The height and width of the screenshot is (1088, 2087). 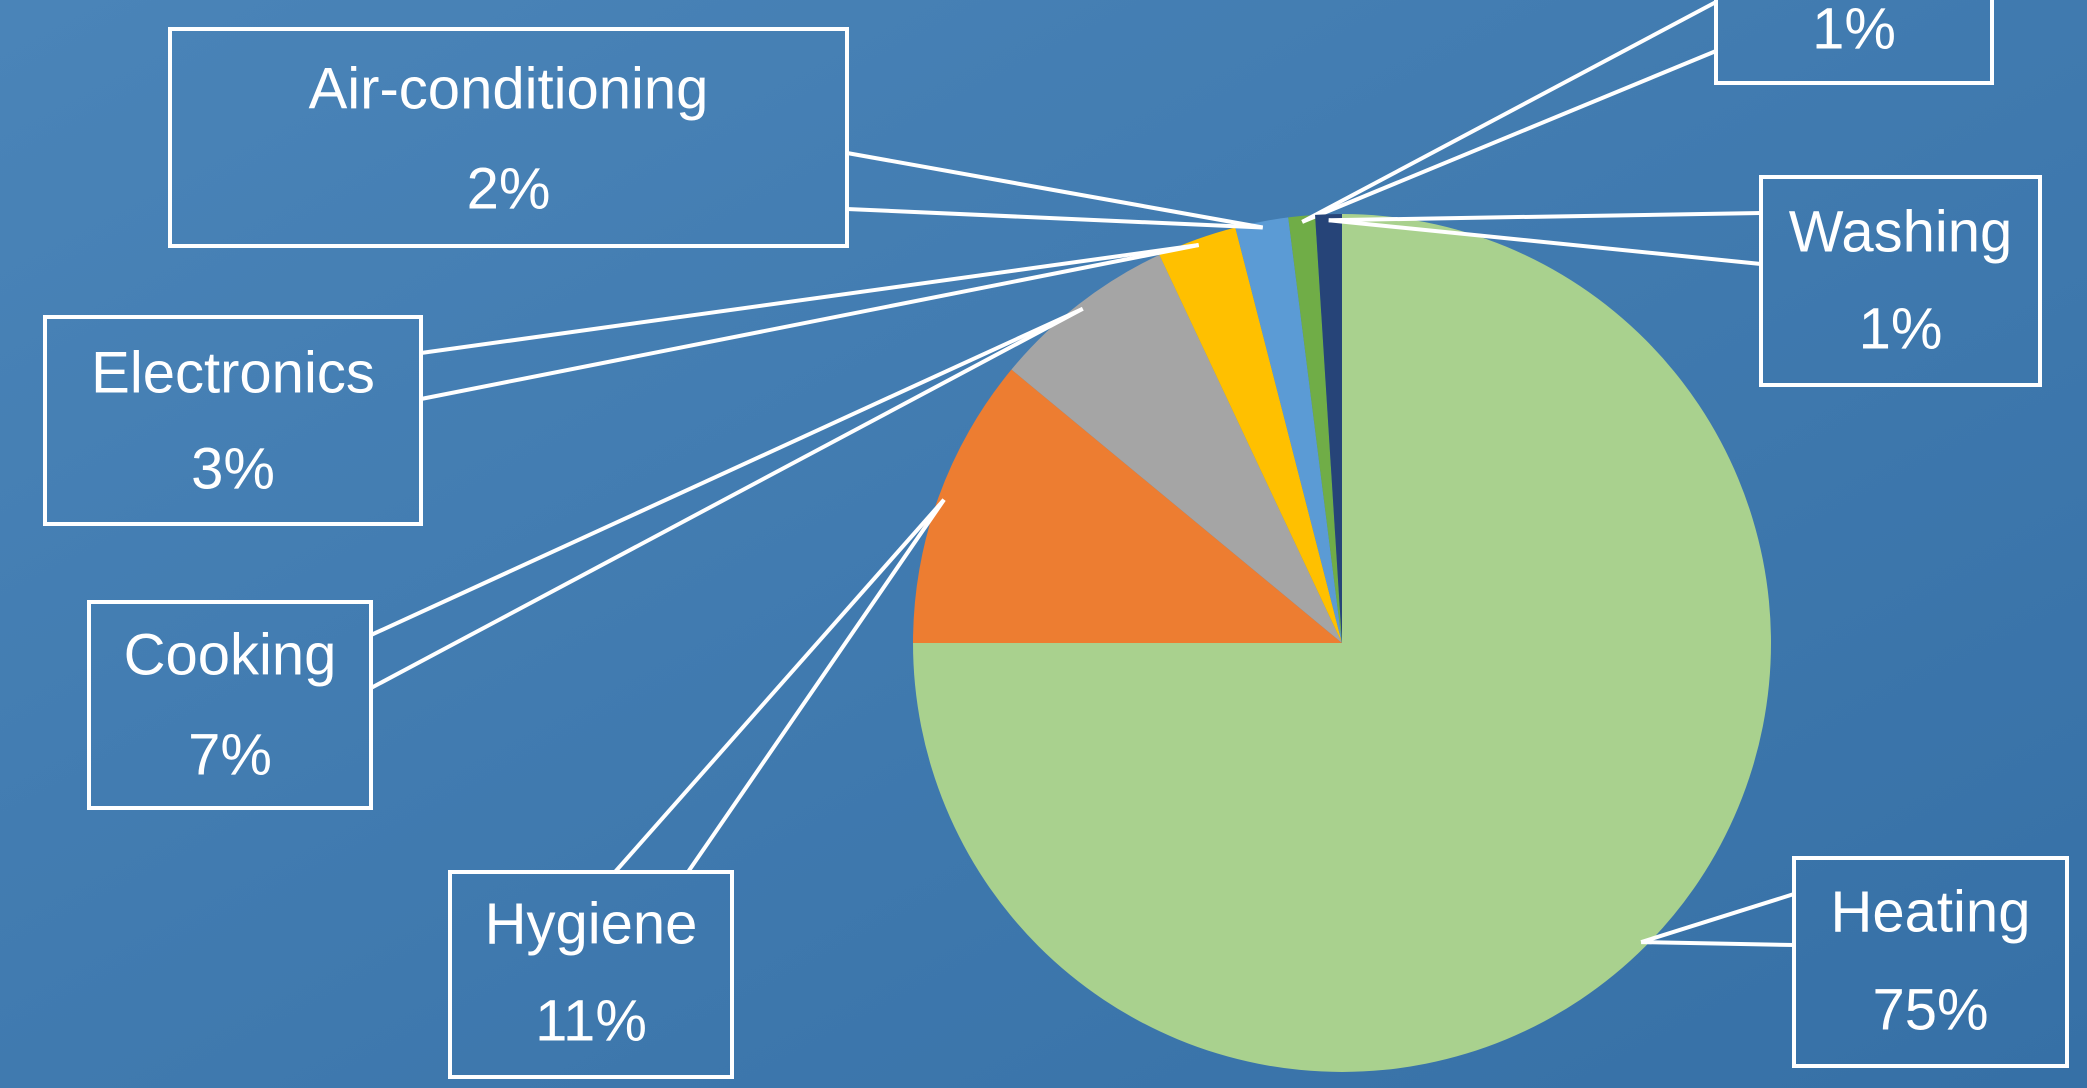 I want to click on slice-value-label: 2%, so click(x=509, y=188).